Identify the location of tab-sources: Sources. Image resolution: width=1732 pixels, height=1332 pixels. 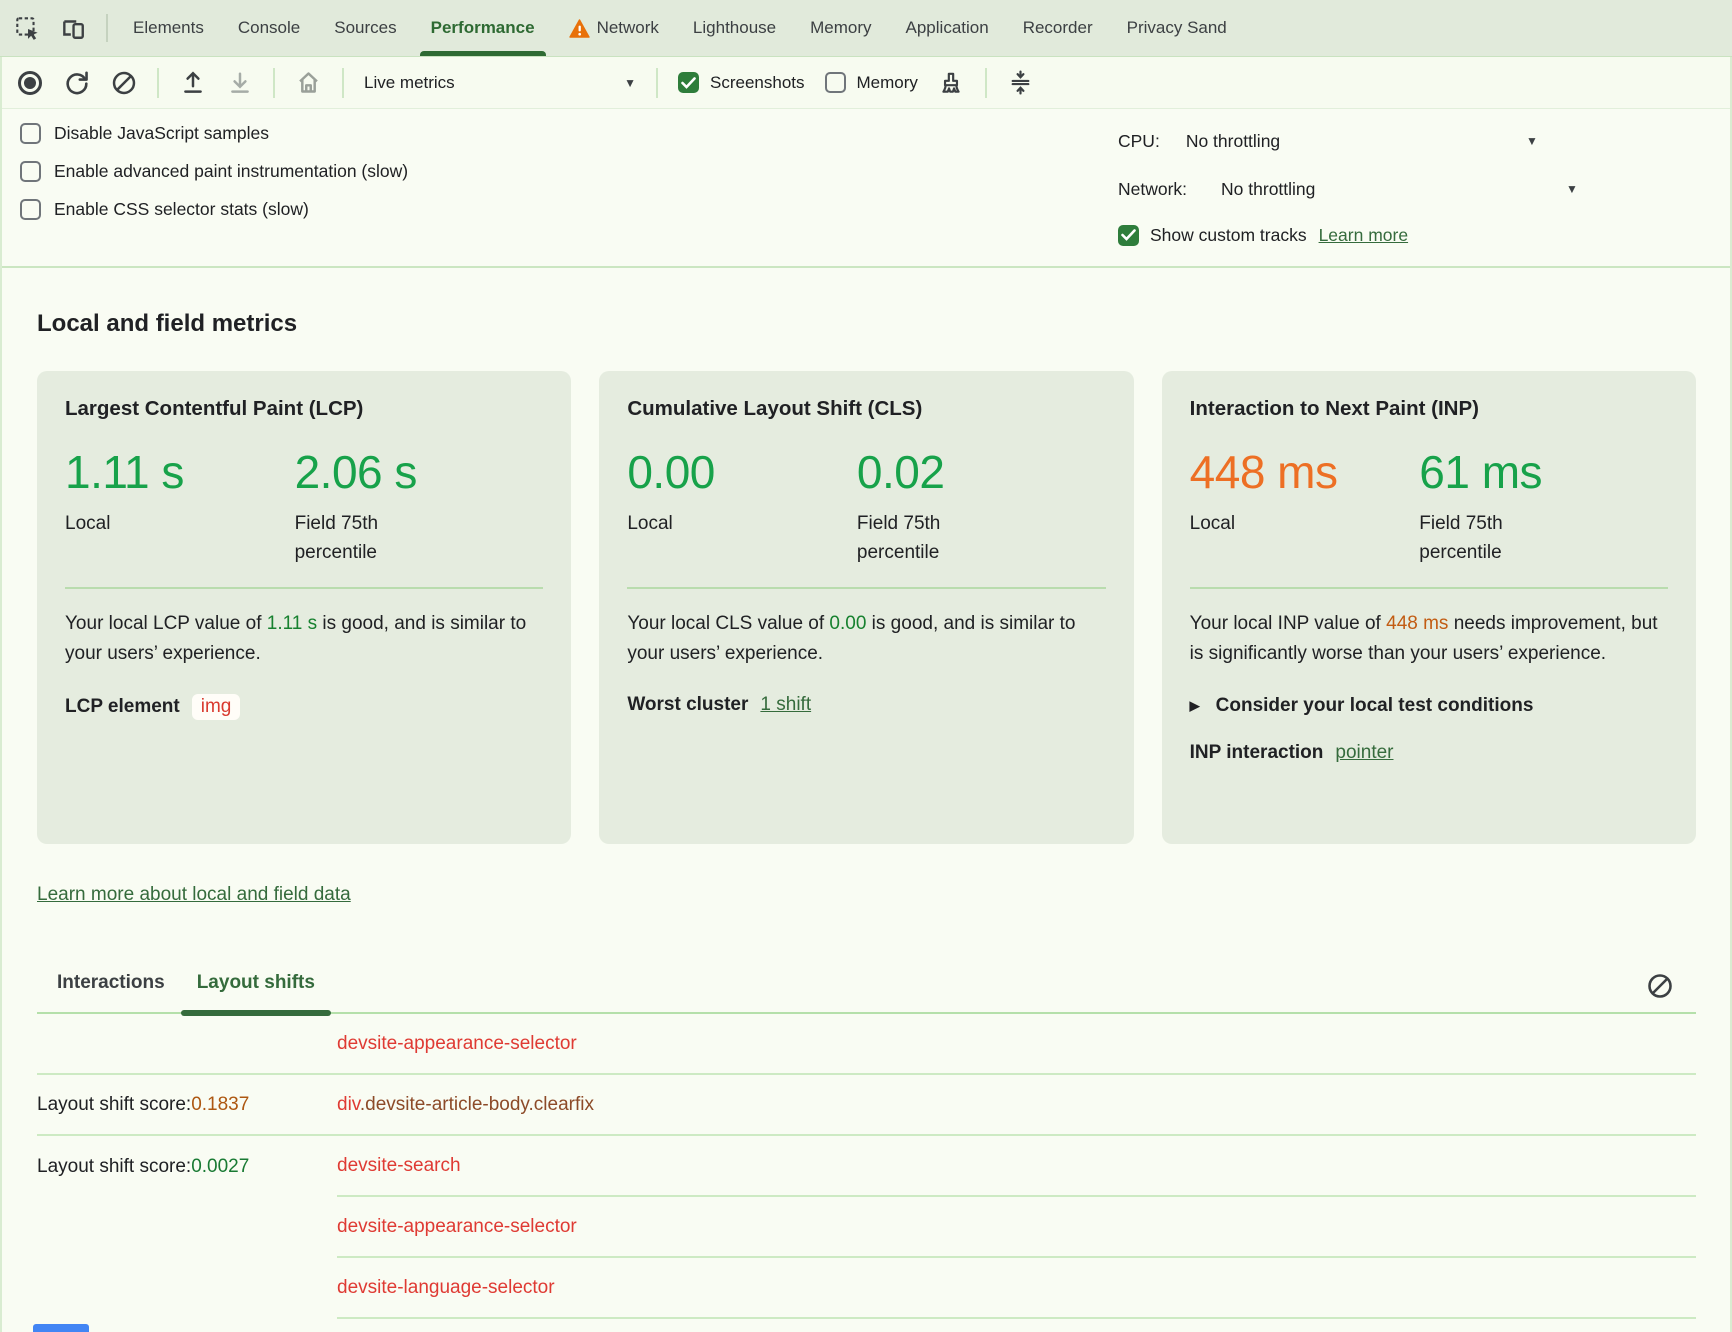
(365, 27).